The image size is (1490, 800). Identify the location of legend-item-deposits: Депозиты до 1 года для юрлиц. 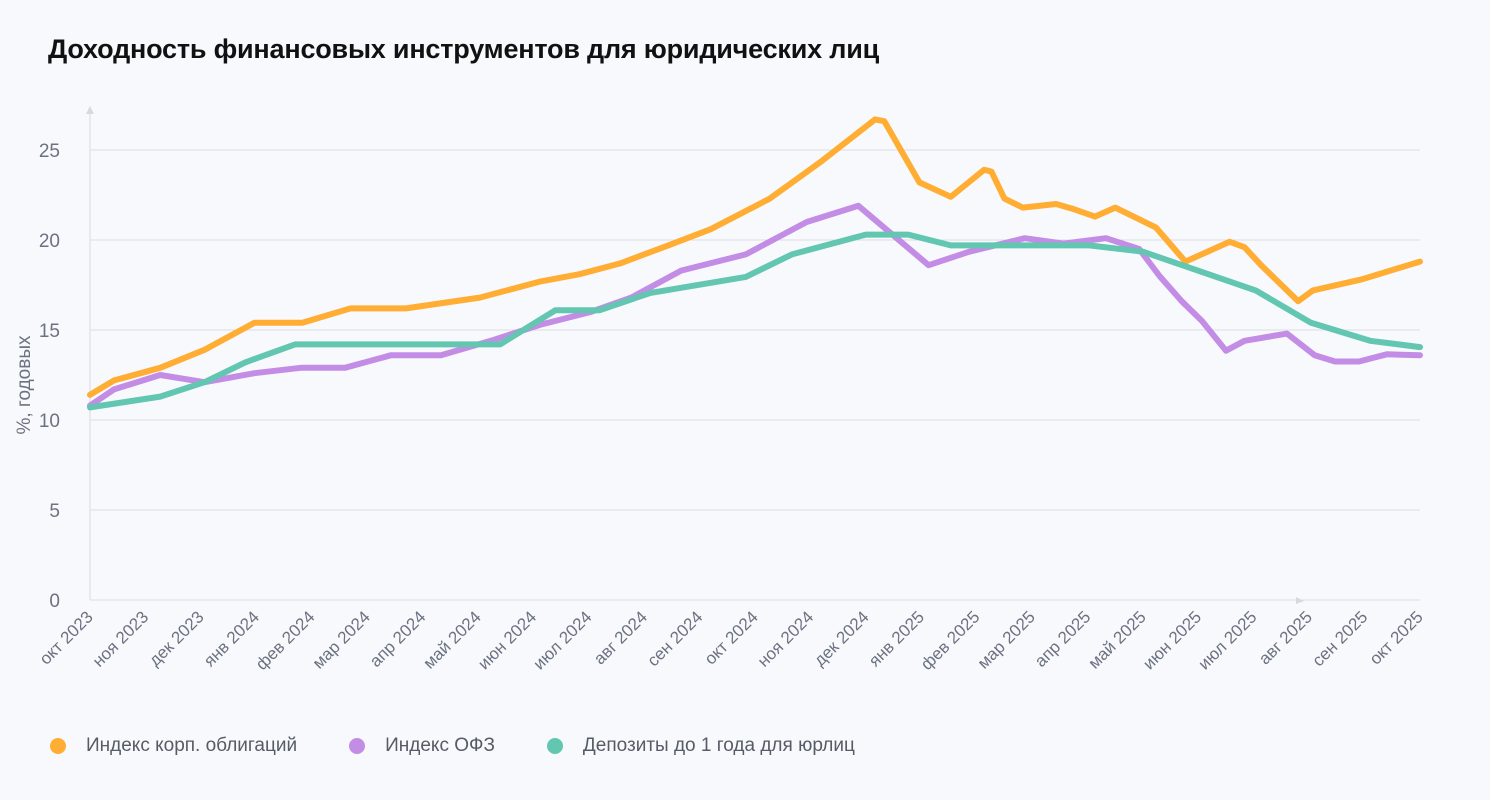
(700, 746).